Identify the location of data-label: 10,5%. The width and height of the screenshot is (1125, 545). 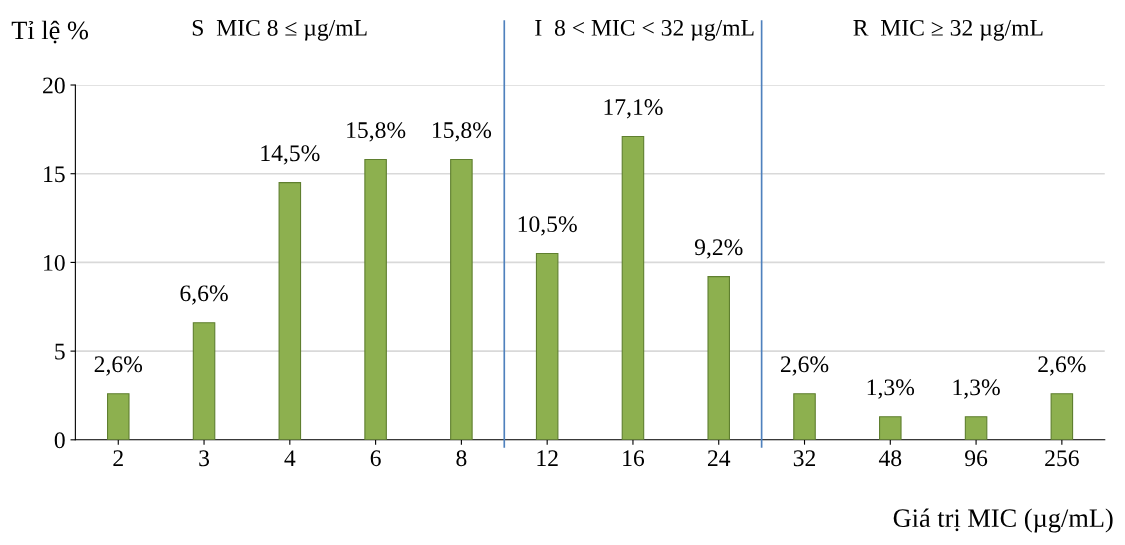
(547, 226).